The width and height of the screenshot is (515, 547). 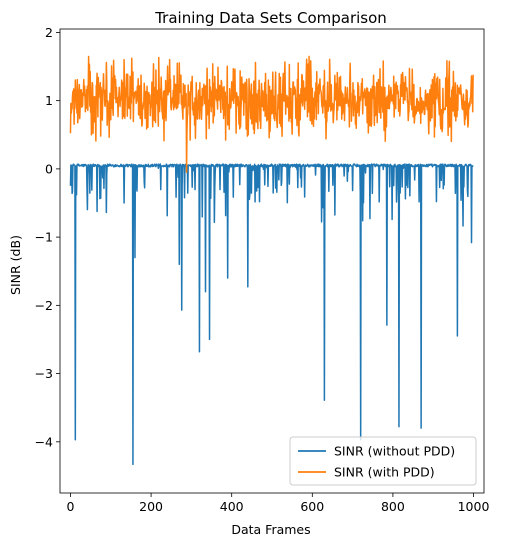 I want to click on chart-title: Training Data Sets Comparison, so click(x=270, y=18).